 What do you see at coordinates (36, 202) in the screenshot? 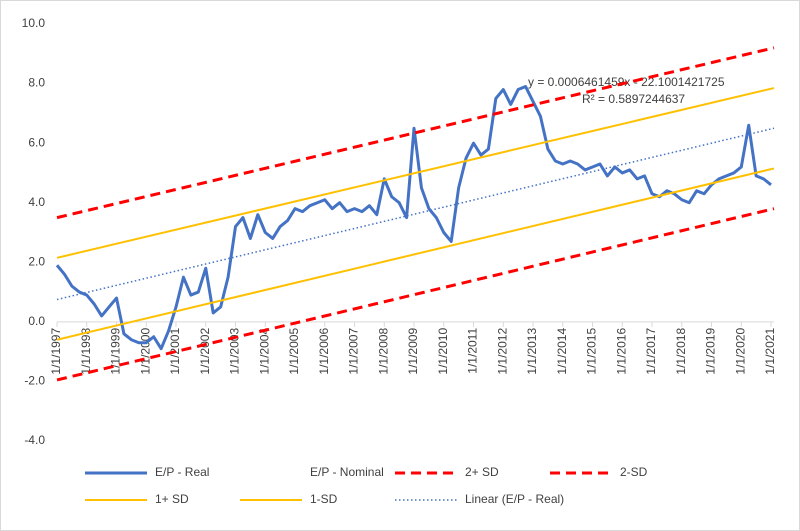
I see `y-tick-label: 4.0` at bounding box center [36, 202].